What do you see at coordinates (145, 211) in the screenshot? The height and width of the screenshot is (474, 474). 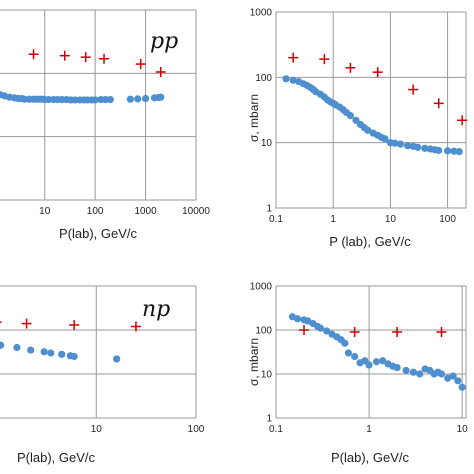 I see `x-tick-label: 1000` at bounding box center [145, 211].